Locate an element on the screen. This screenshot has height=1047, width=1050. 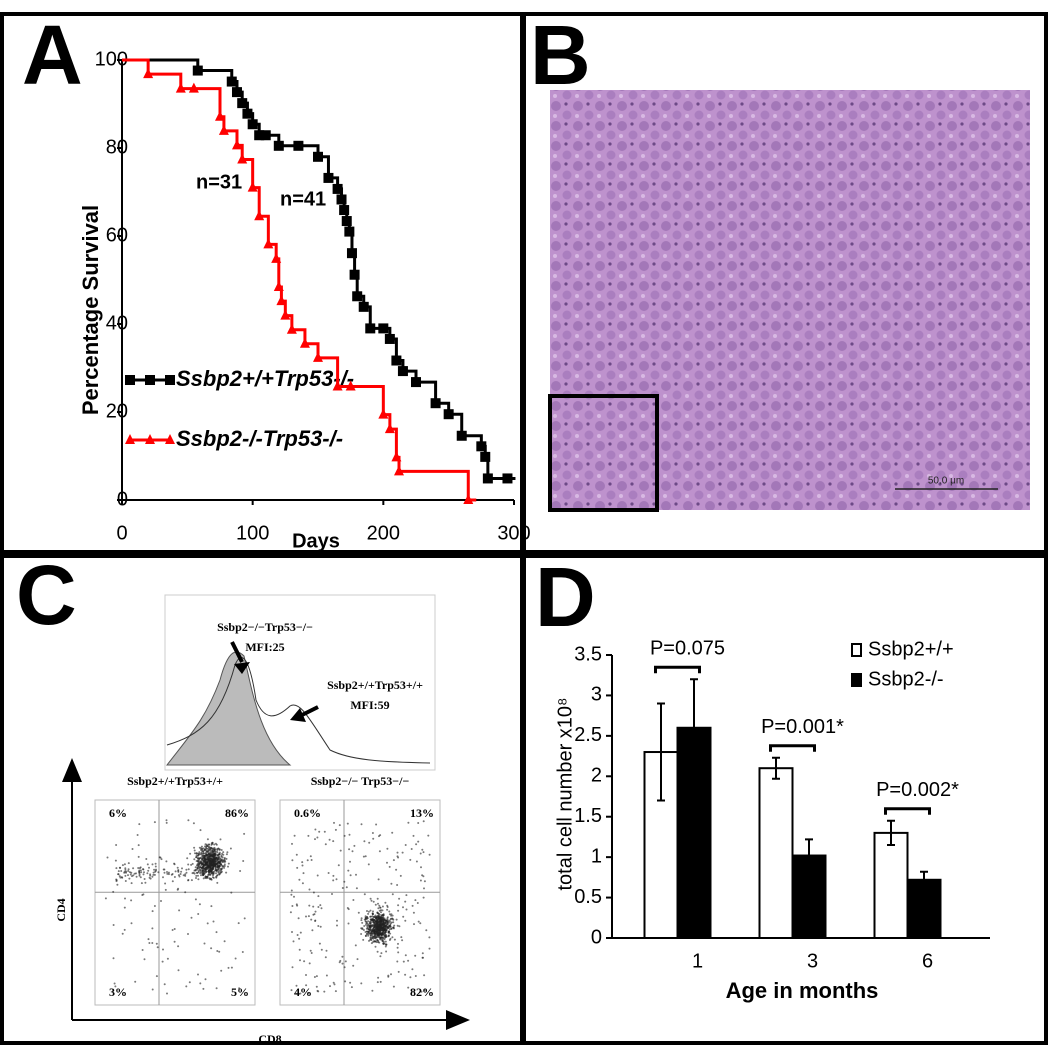
dot-plot-frame is located at coordinates (175, 902).